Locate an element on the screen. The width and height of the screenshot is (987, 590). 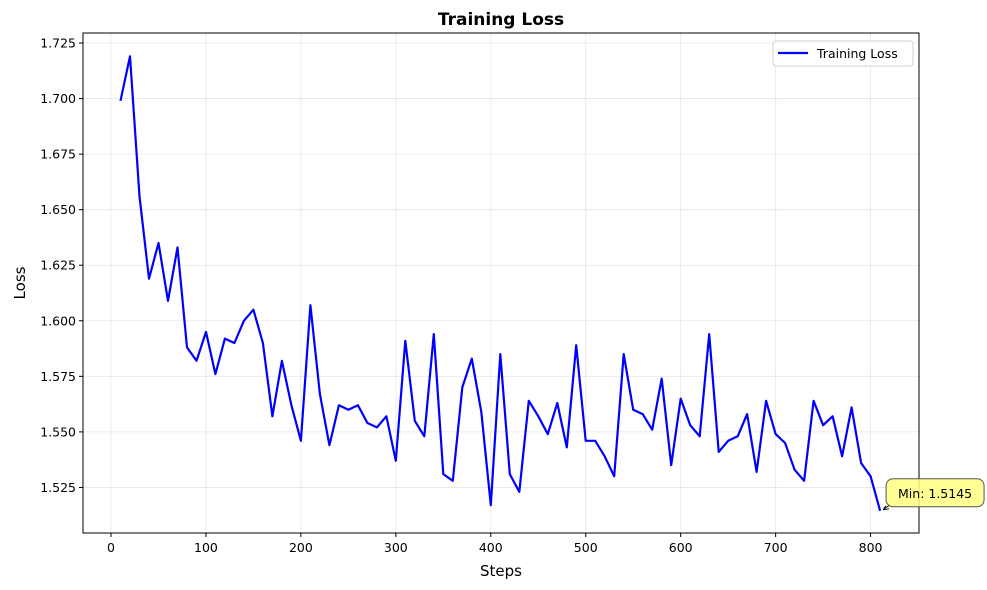
x-tick-label: 800 is located at coordinates (871, 547).